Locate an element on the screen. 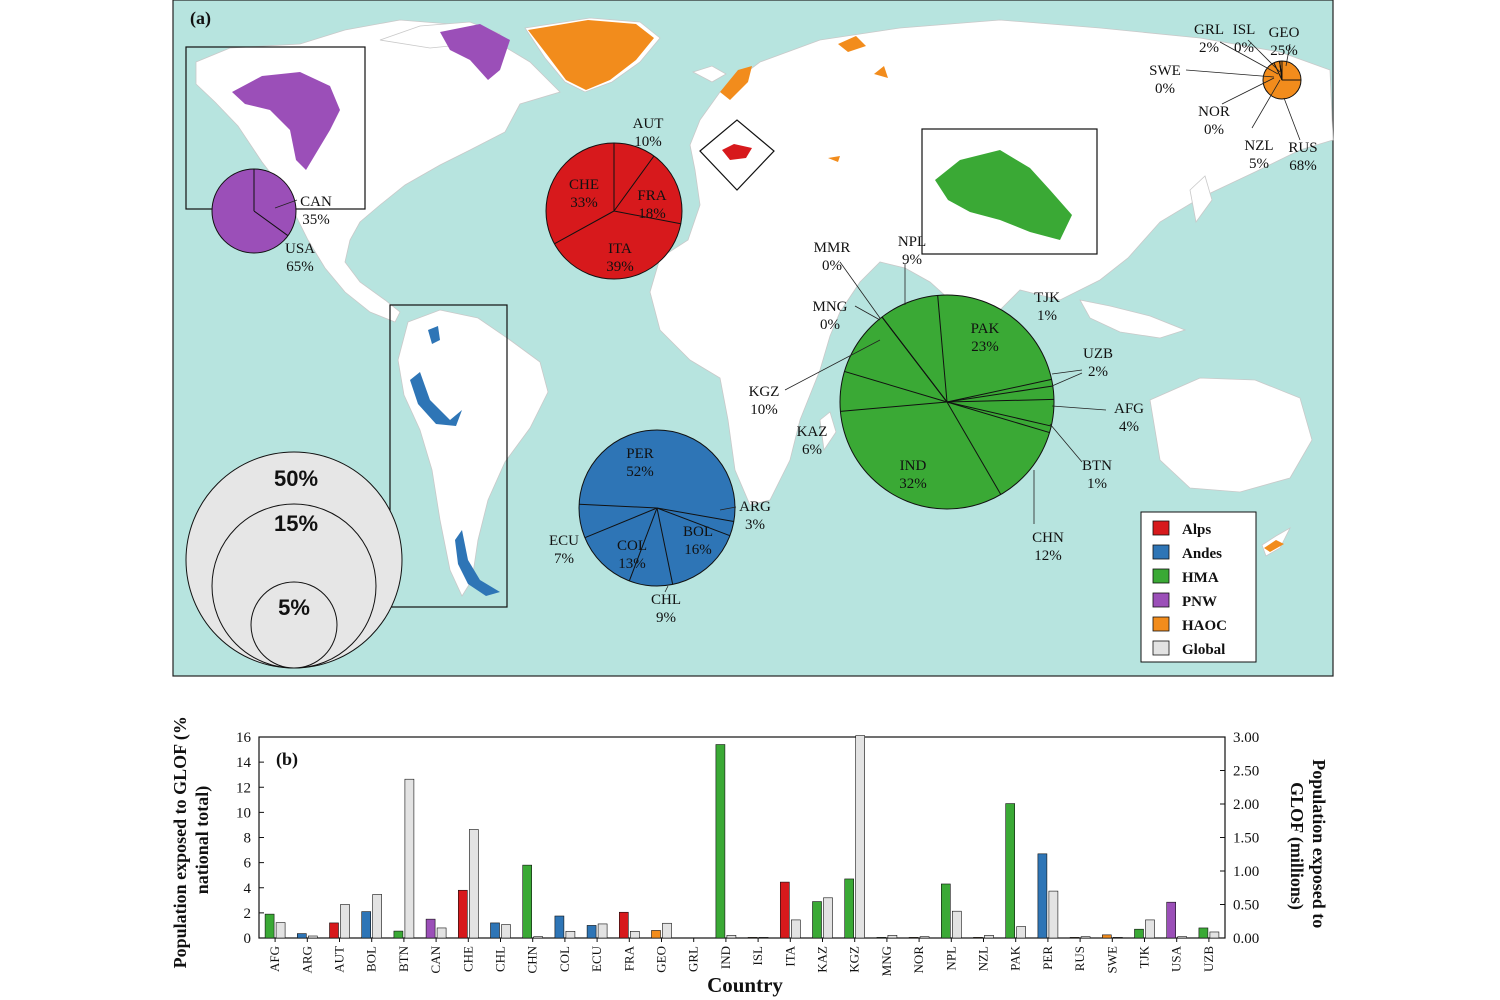  leader-arg is located at coordinates (728, 508).